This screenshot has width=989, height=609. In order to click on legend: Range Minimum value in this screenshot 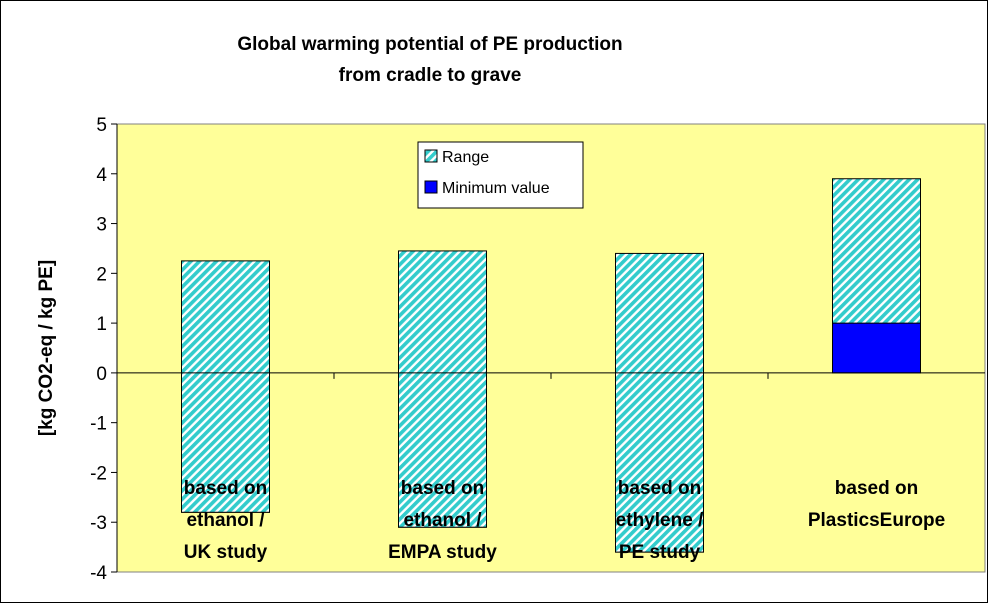, I will do `click(500, 175)`.